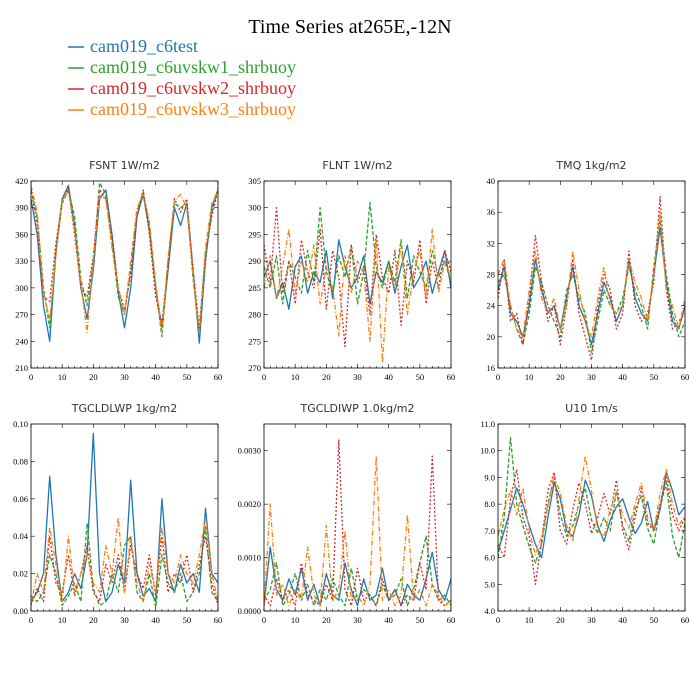  I want to click on legend-label: cam019_c6uvskw2_shrbuoy, so click(193, 88).